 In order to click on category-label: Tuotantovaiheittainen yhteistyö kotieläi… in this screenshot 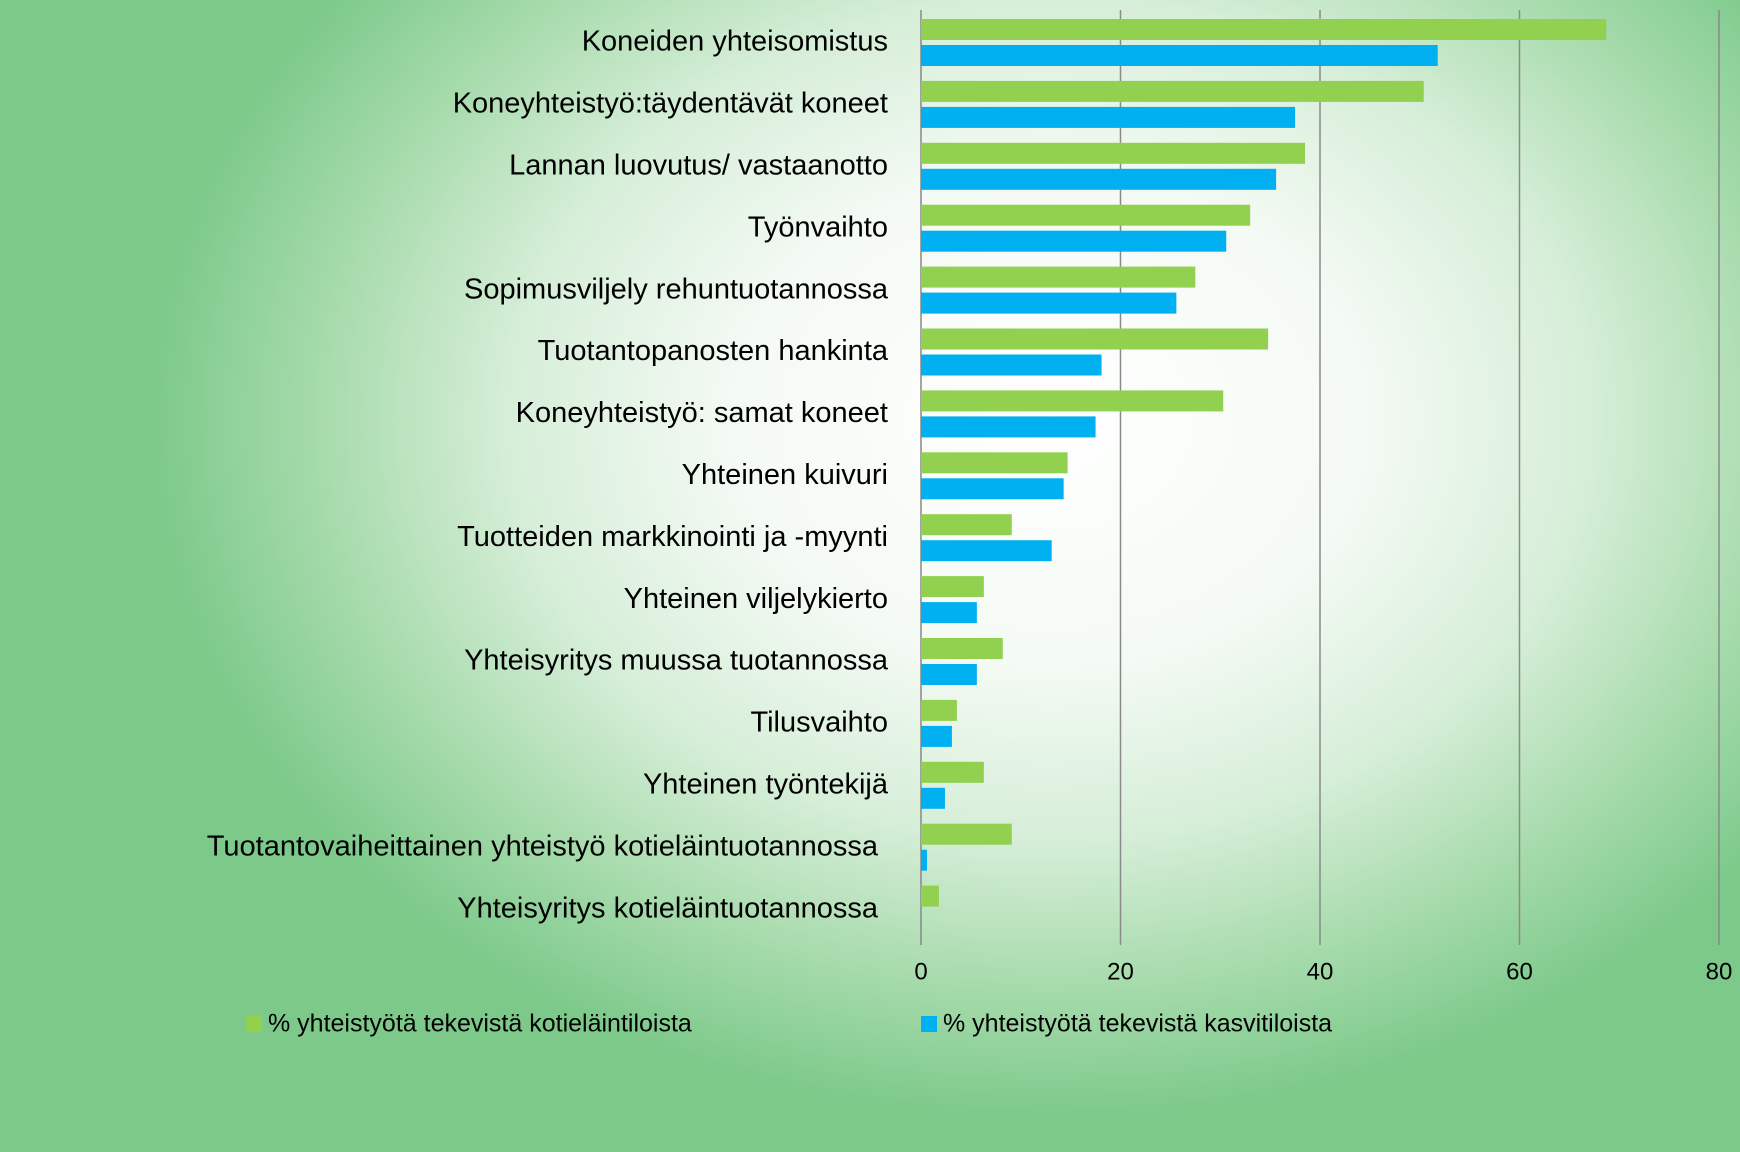, I will do `click(543, 846)`.